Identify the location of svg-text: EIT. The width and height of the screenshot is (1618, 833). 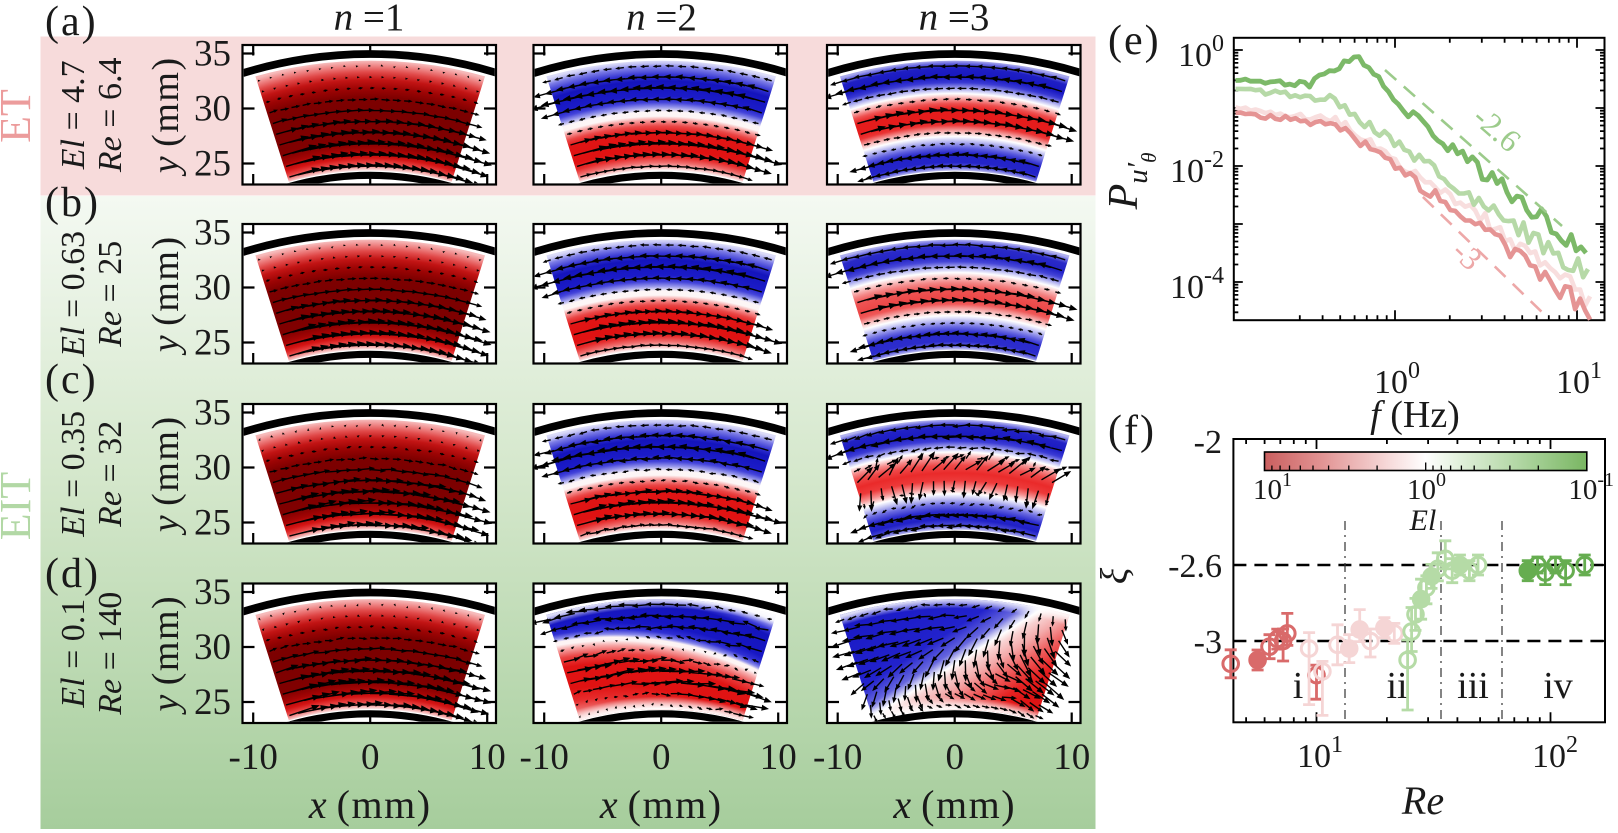
(20, 506).